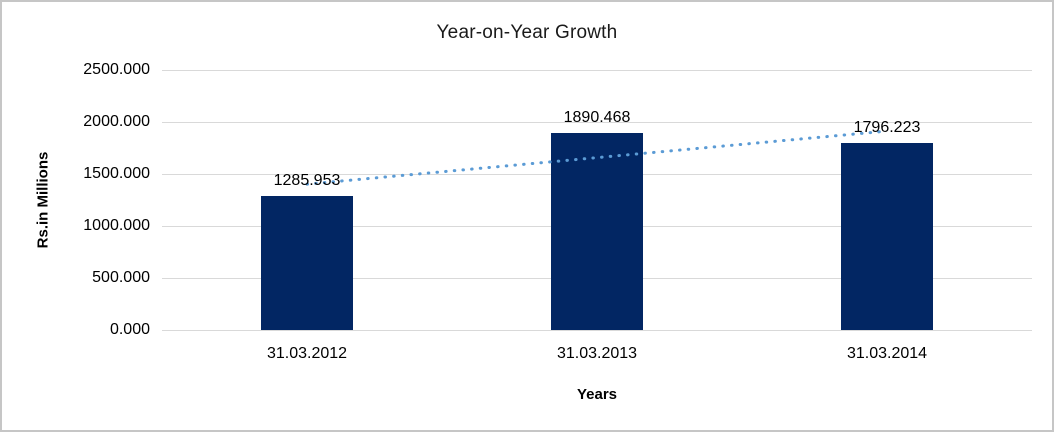 The image size is (1054, 432). Describe the element at coordinates (597, 231) in the screenshot. I see `bar-31.03.2013` at that location.